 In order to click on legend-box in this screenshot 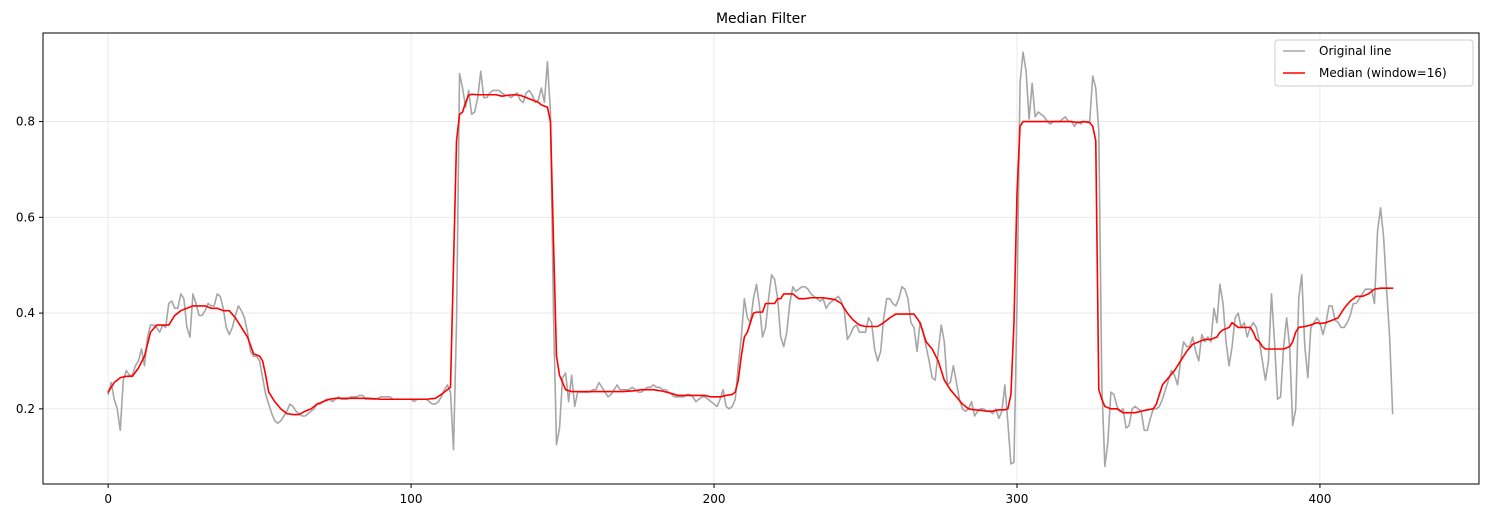, I will do `click(1374, 63)`.